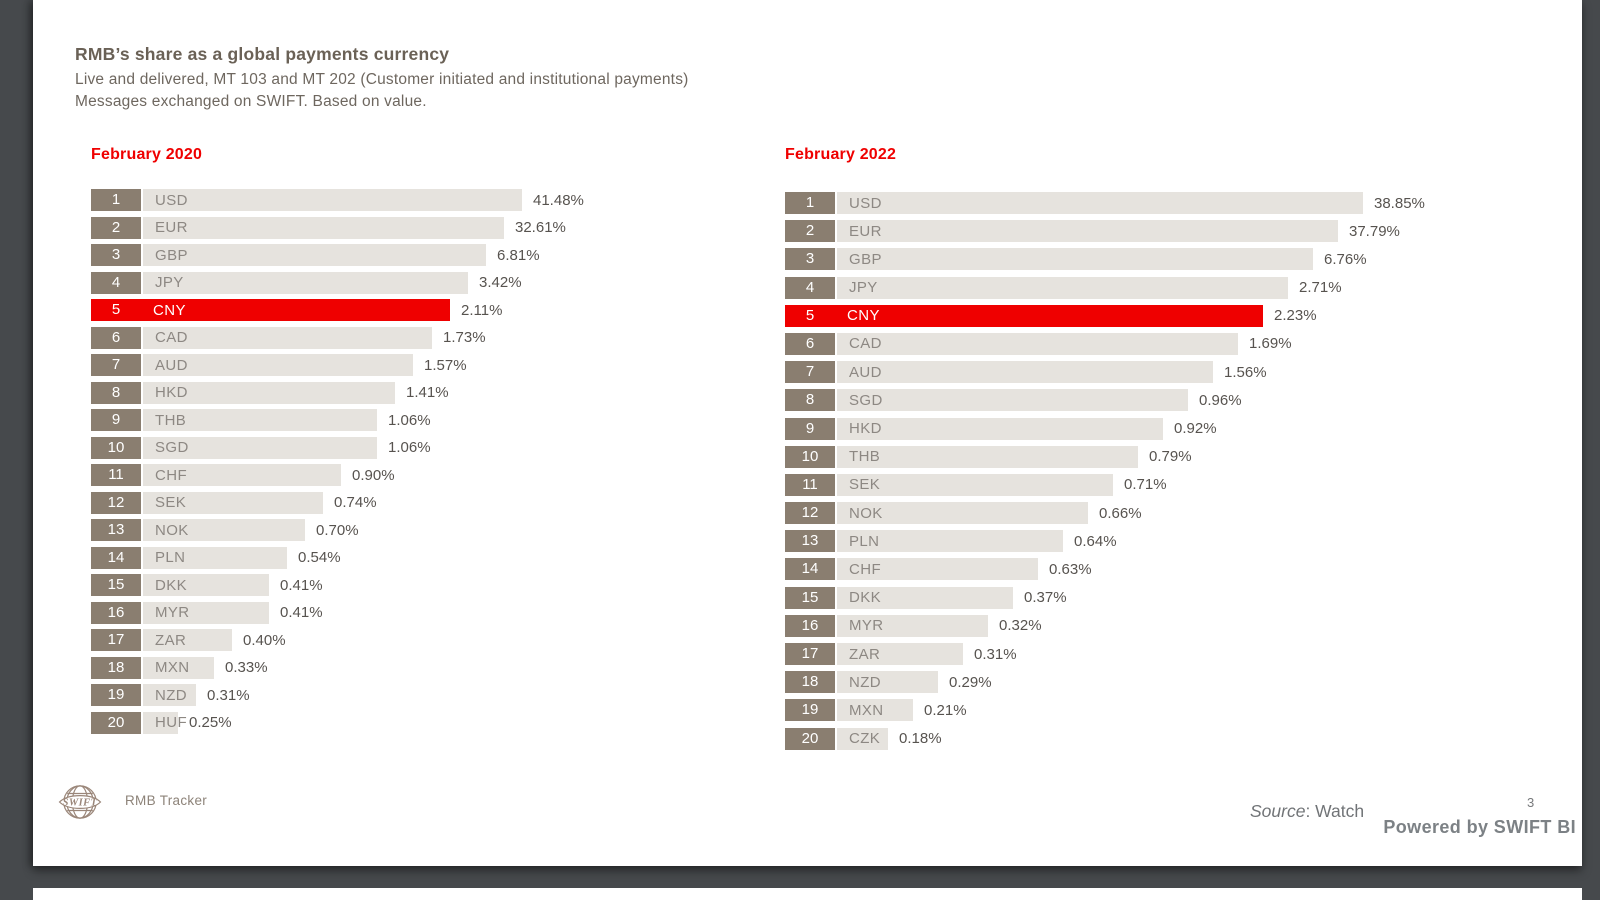  I want to click on value-label: 1.56%, so click(1245, 372).